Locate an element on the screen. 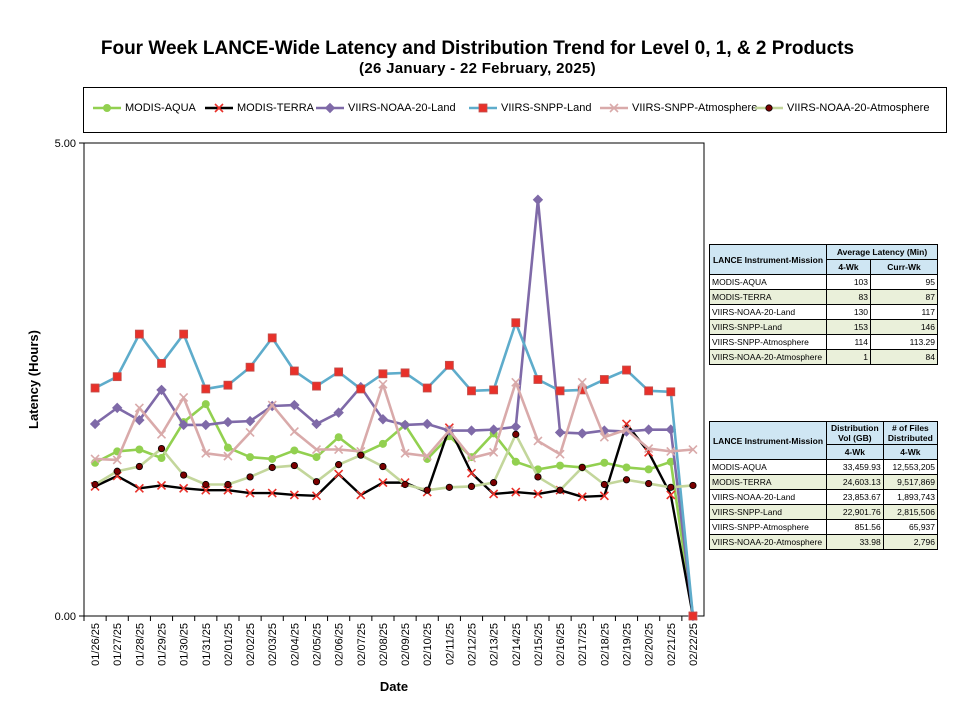 The width and height of the screenshot is (955, 713). latency-table-cell-b: 113.29 is located at coordinates (904, 342).